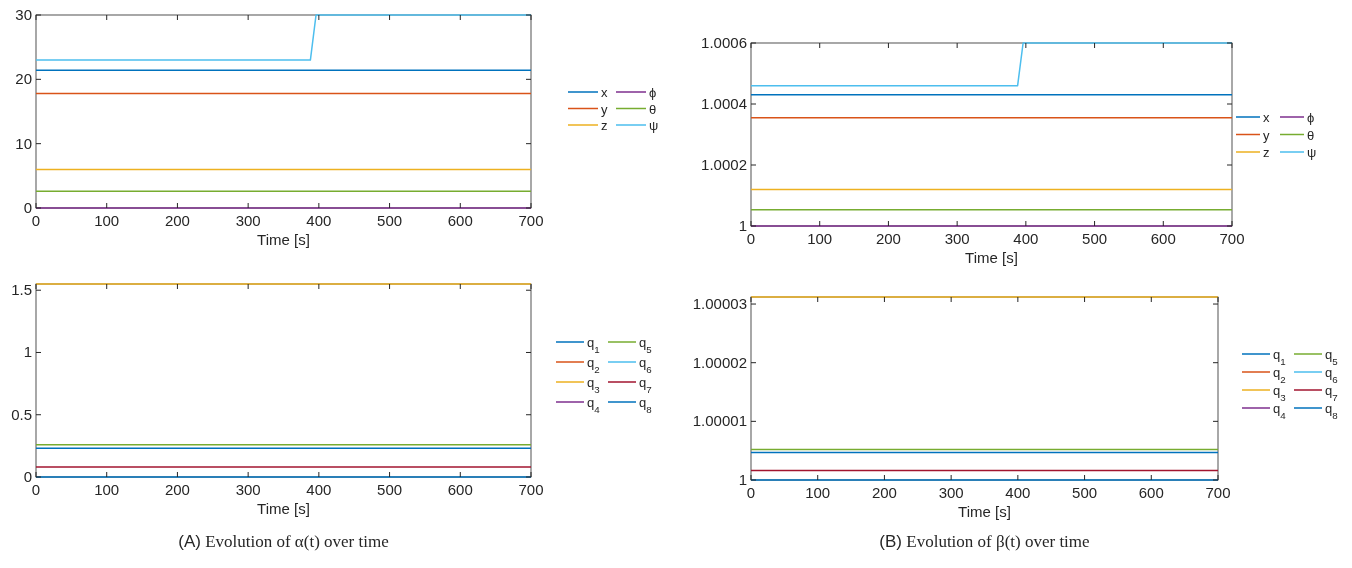  What do you see at coordinates (23, 143) in the screenshot?
I see `y-tick-label: 10` at bounding box center [23, 143].